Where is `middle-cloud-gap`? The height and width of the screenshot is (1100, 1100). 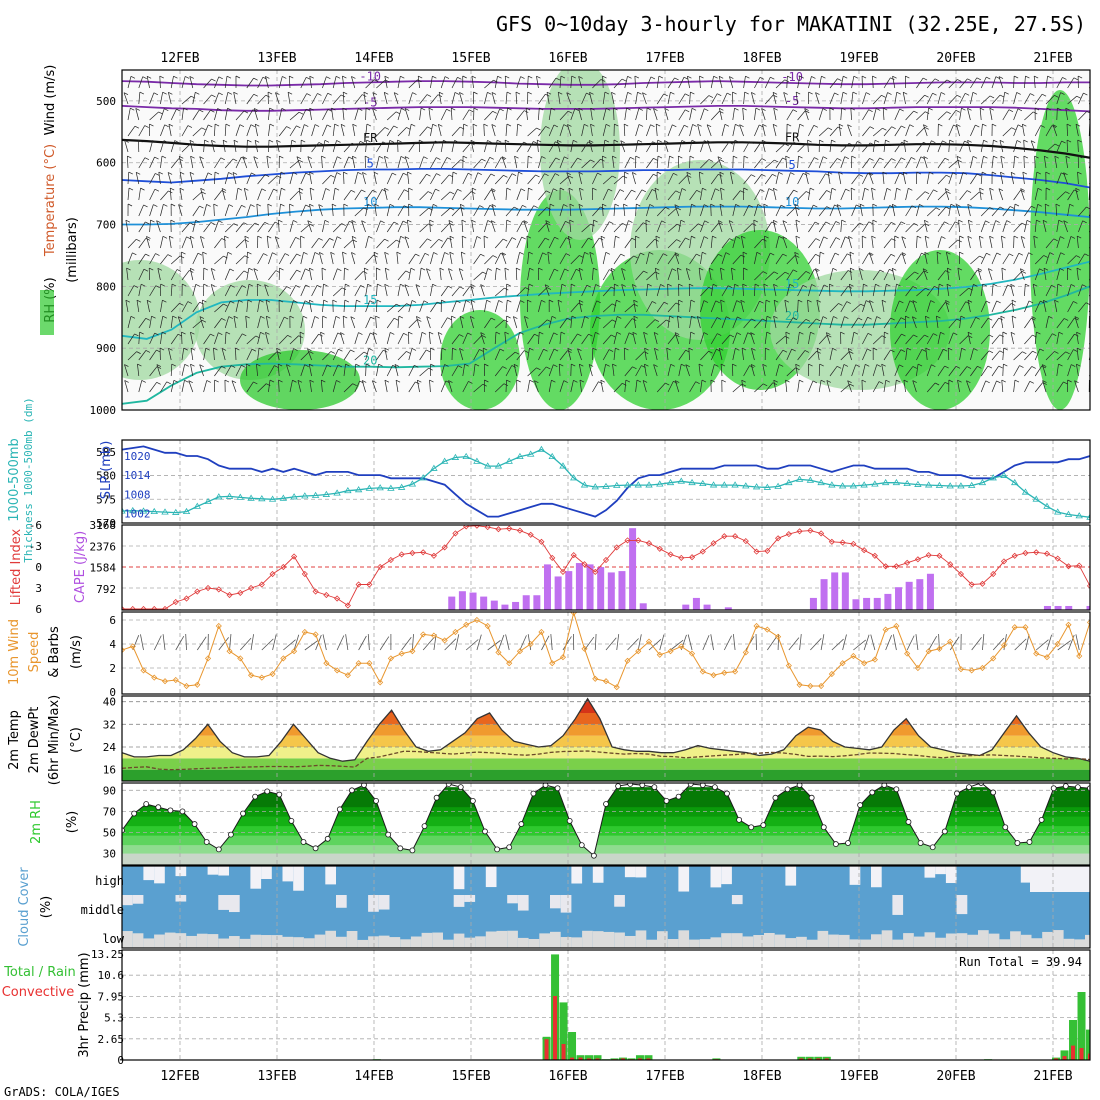 middle-cloud-gap is located at coordinates (898, 905).